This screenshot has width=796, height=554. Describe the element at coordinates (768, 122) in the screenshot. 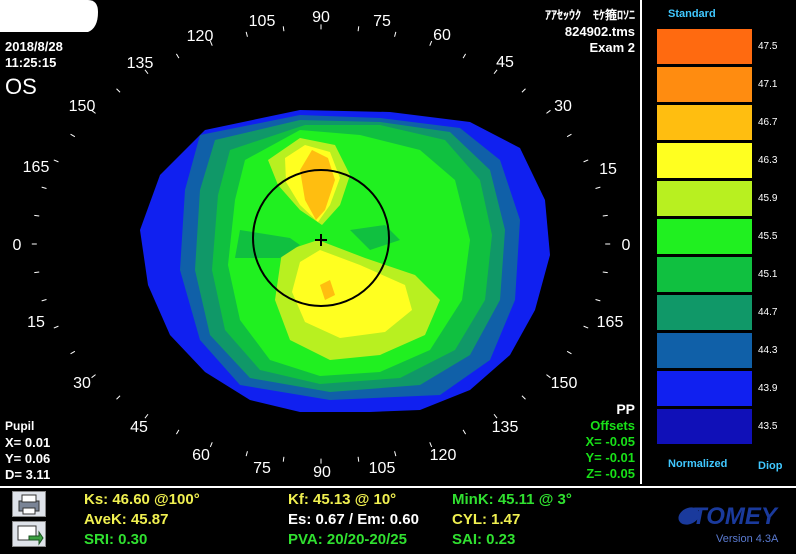

I see `legend-value: 46.7` at that location.